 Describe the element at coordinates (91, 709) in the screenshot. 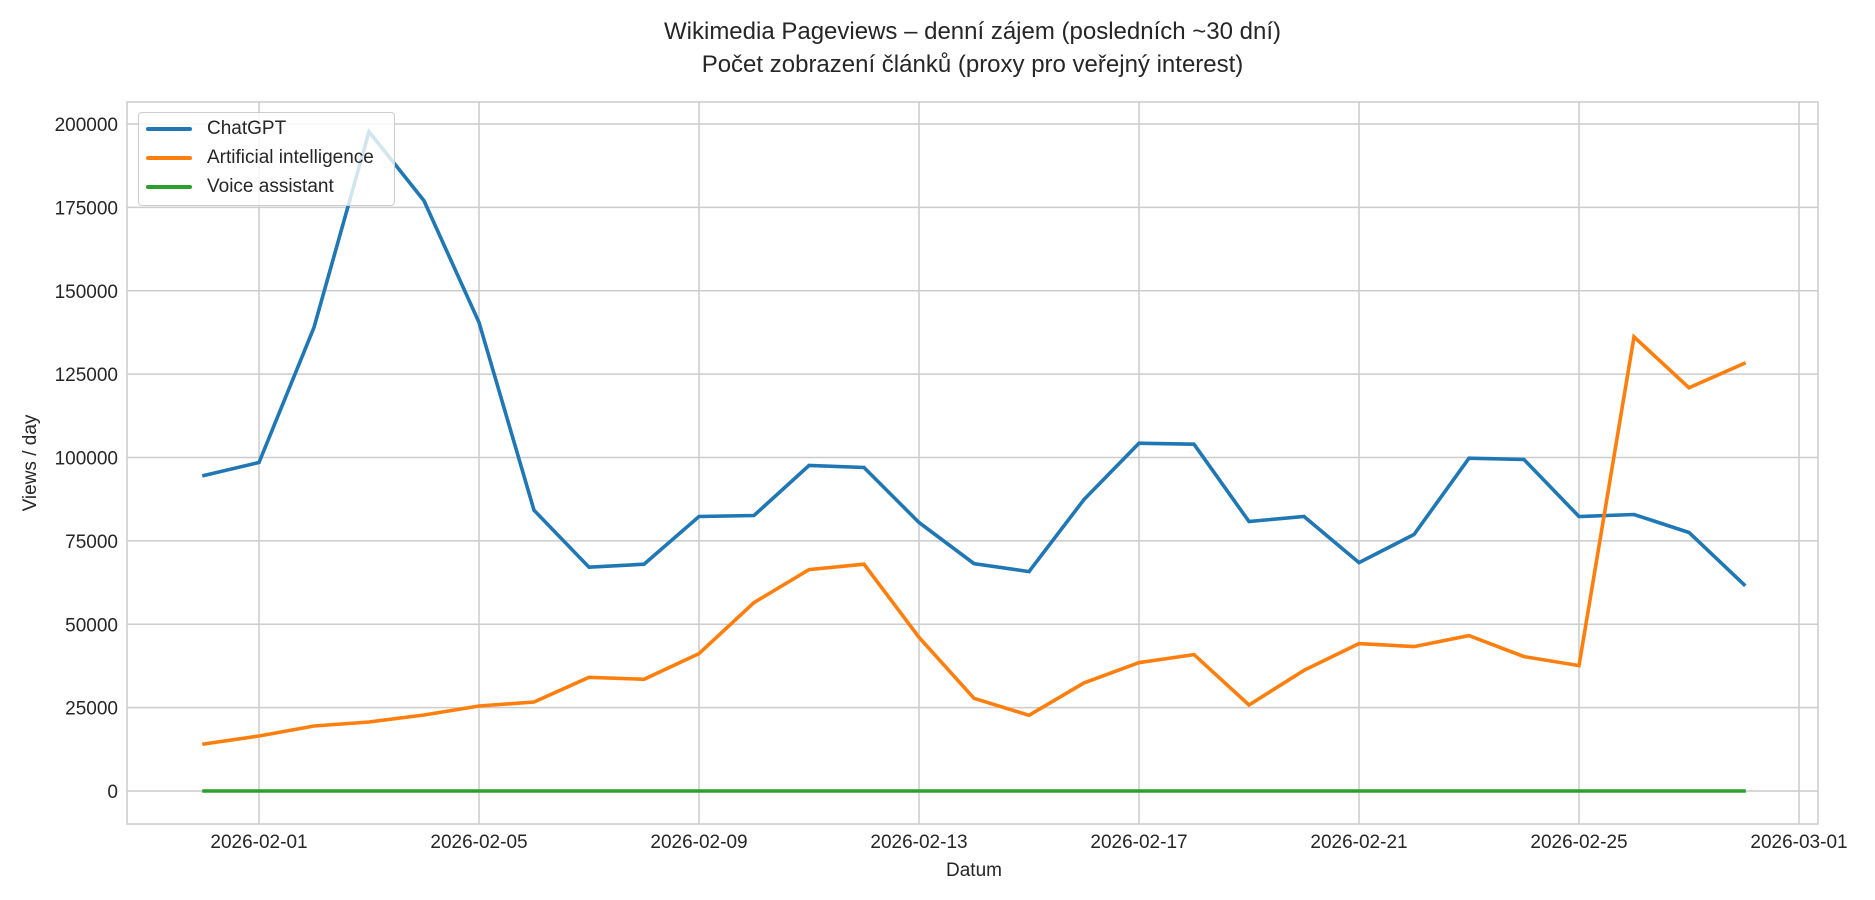

I see `y-tick-label: 25000` at that location.